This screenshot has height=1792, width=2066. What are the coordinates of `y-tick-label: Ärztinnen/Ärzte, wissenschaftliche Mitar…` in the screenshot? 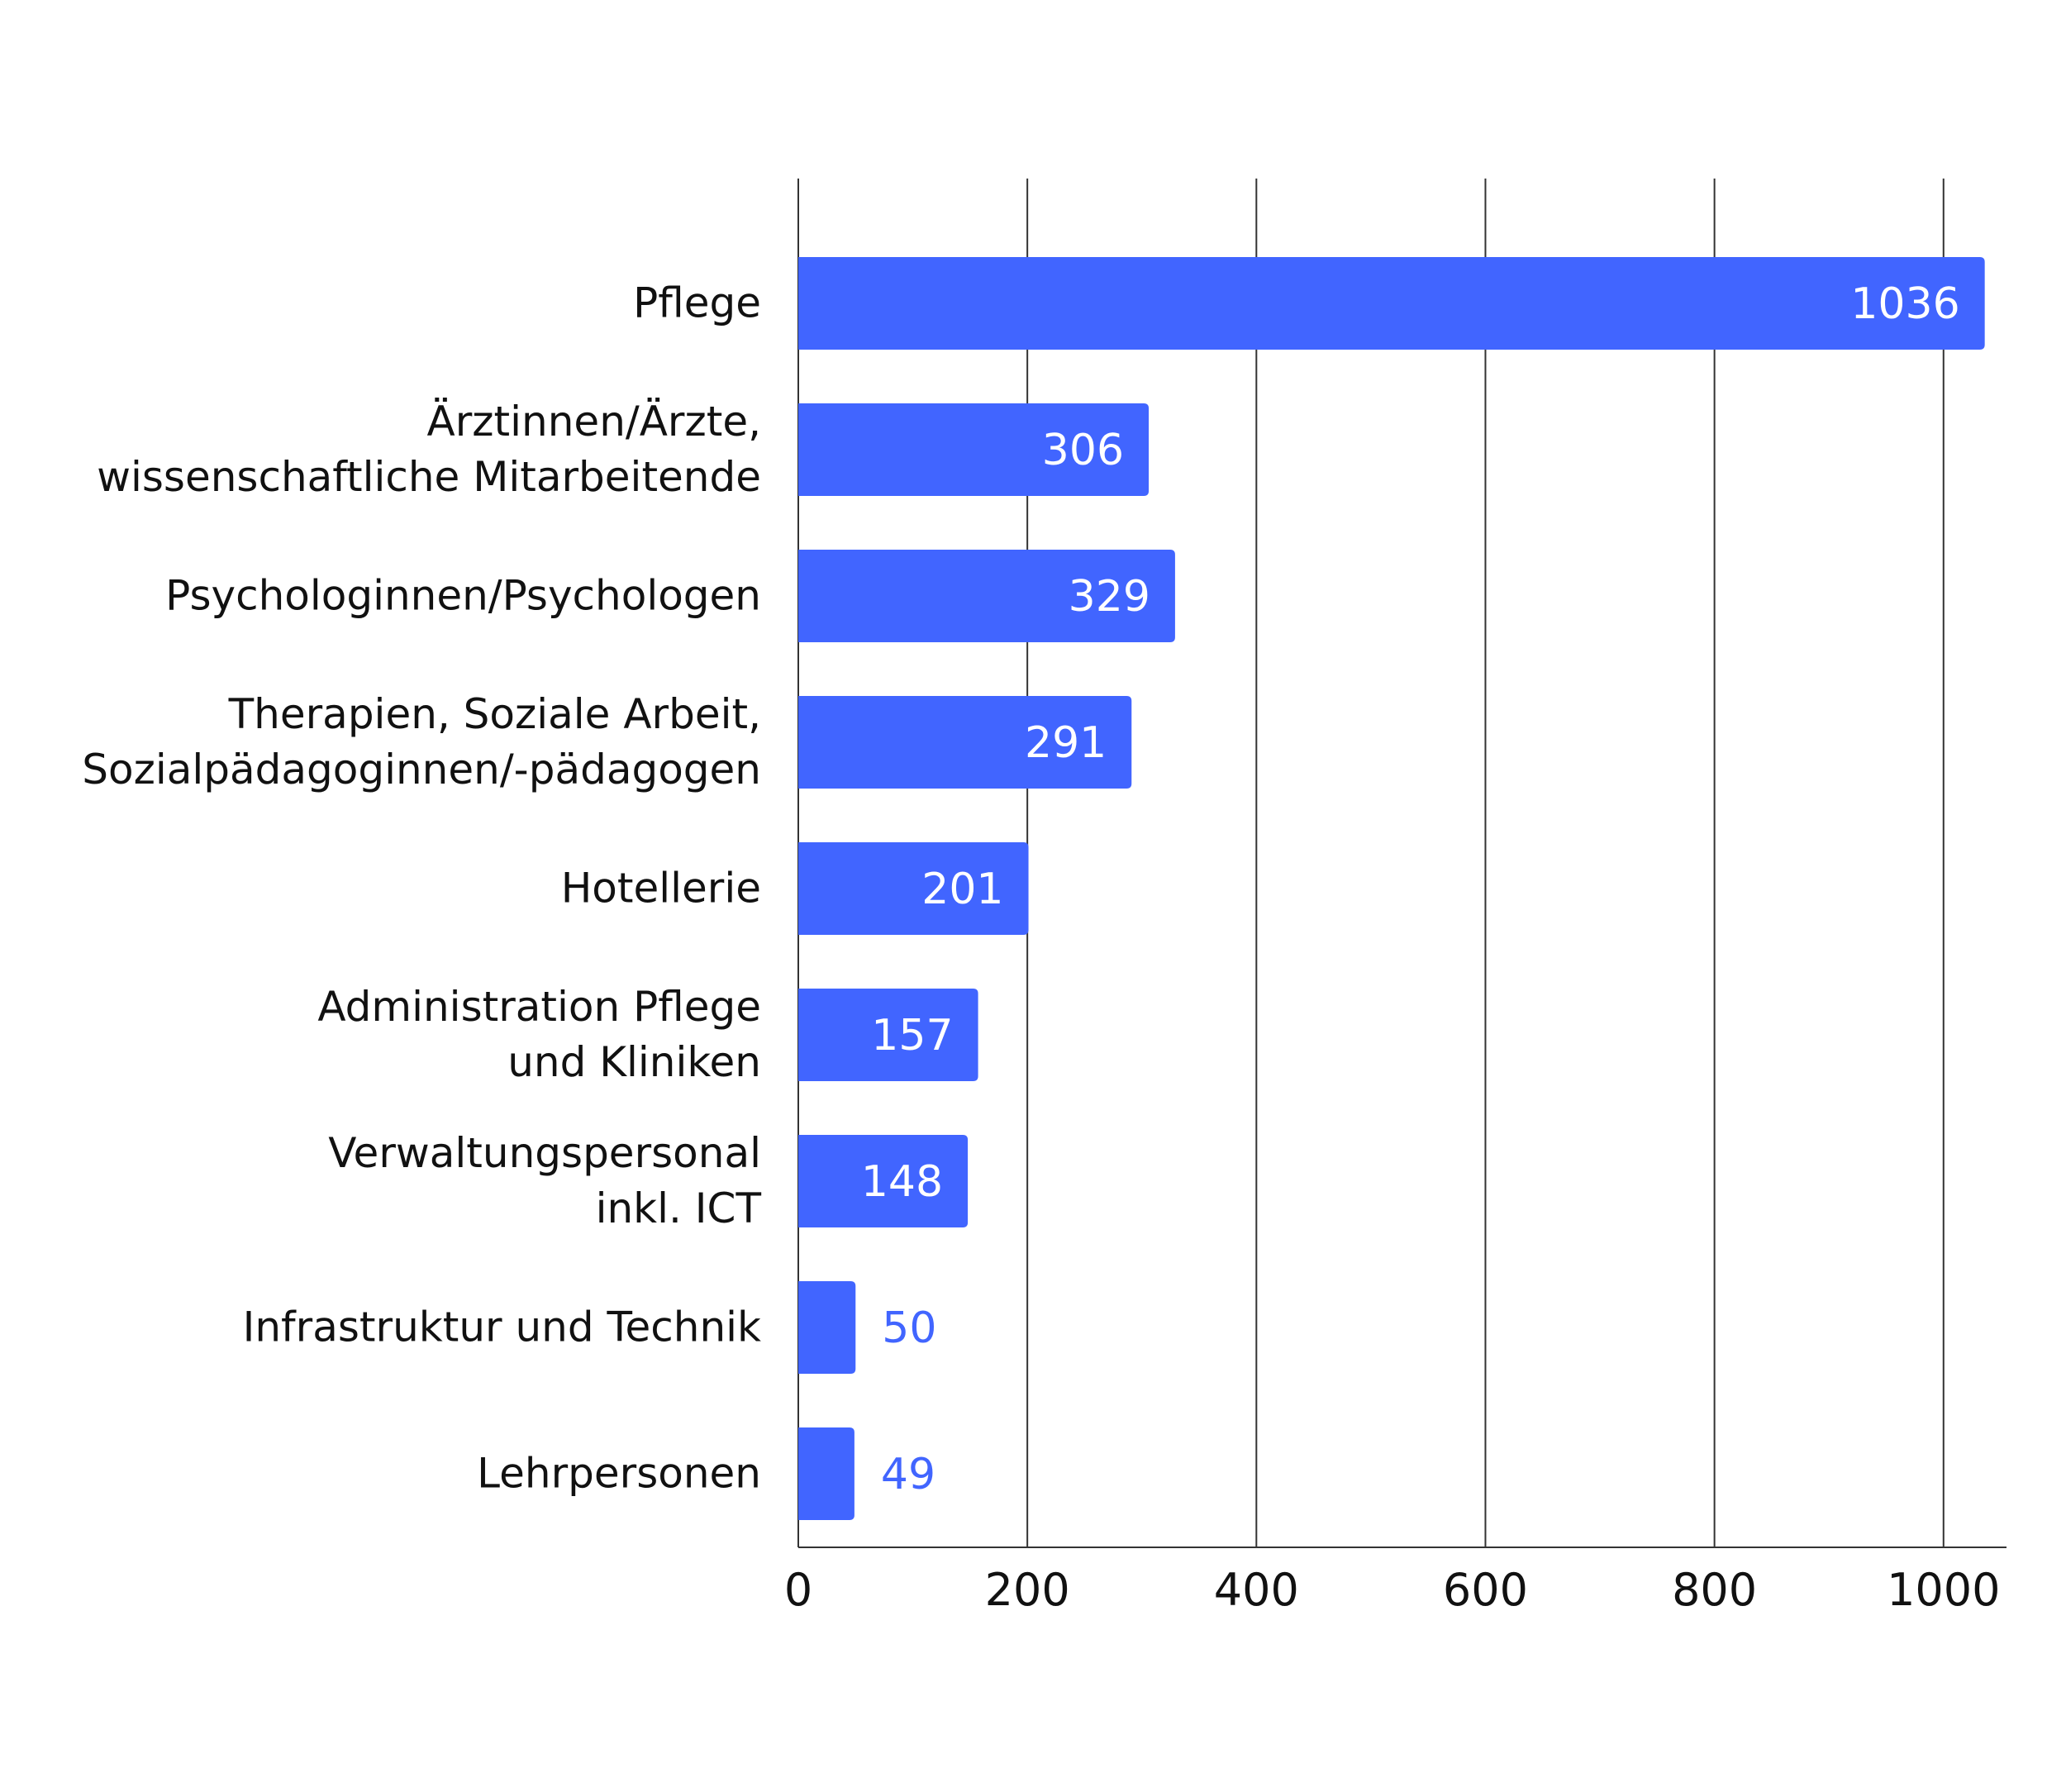 It's located at (429, 449).